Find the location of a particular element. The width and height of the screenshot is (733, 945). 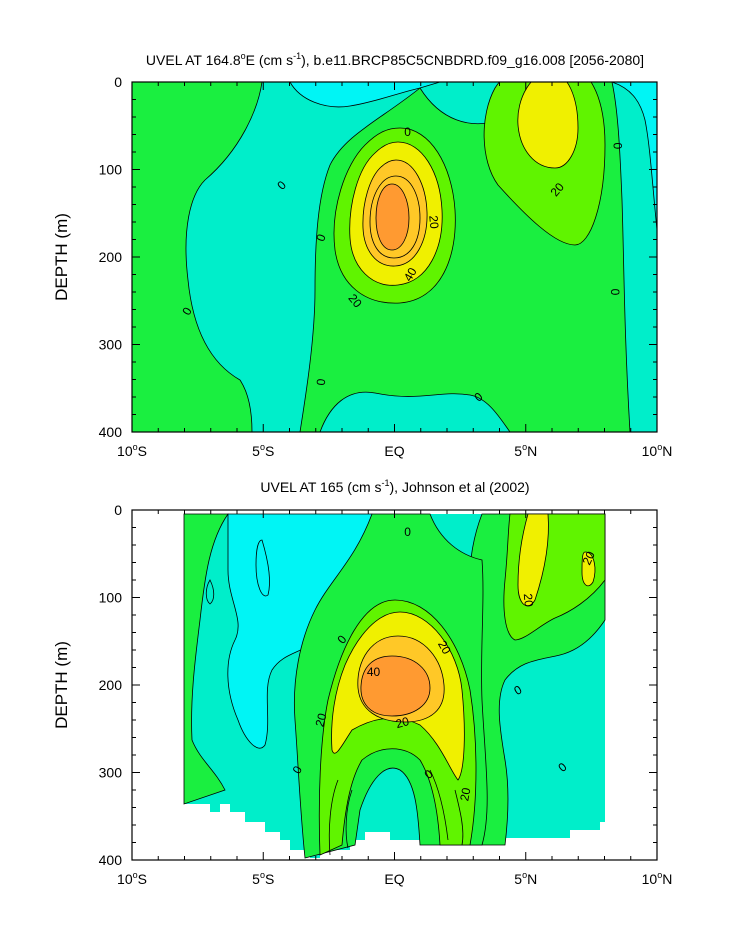

model-x-tick-labels: 10oS 5oS EQ 5oN 10oN is located at coordinates (394, 450).